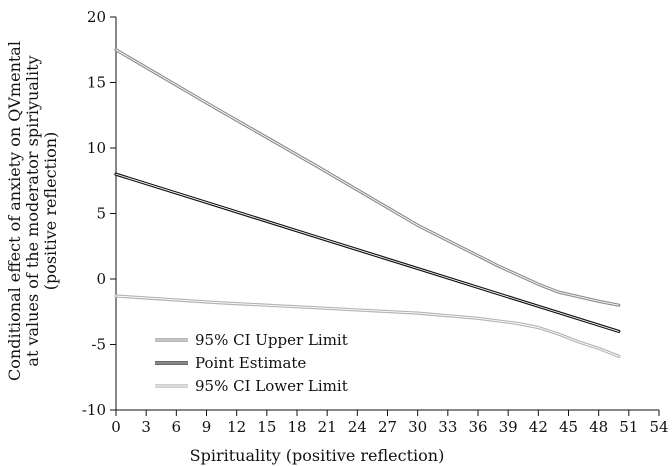 The width and height of the screenshot is (672, 466). What do you see at coordinates (146, 427) in the screenshot?
I see `x-tick-label: 3` at bounding box center [146, 427].